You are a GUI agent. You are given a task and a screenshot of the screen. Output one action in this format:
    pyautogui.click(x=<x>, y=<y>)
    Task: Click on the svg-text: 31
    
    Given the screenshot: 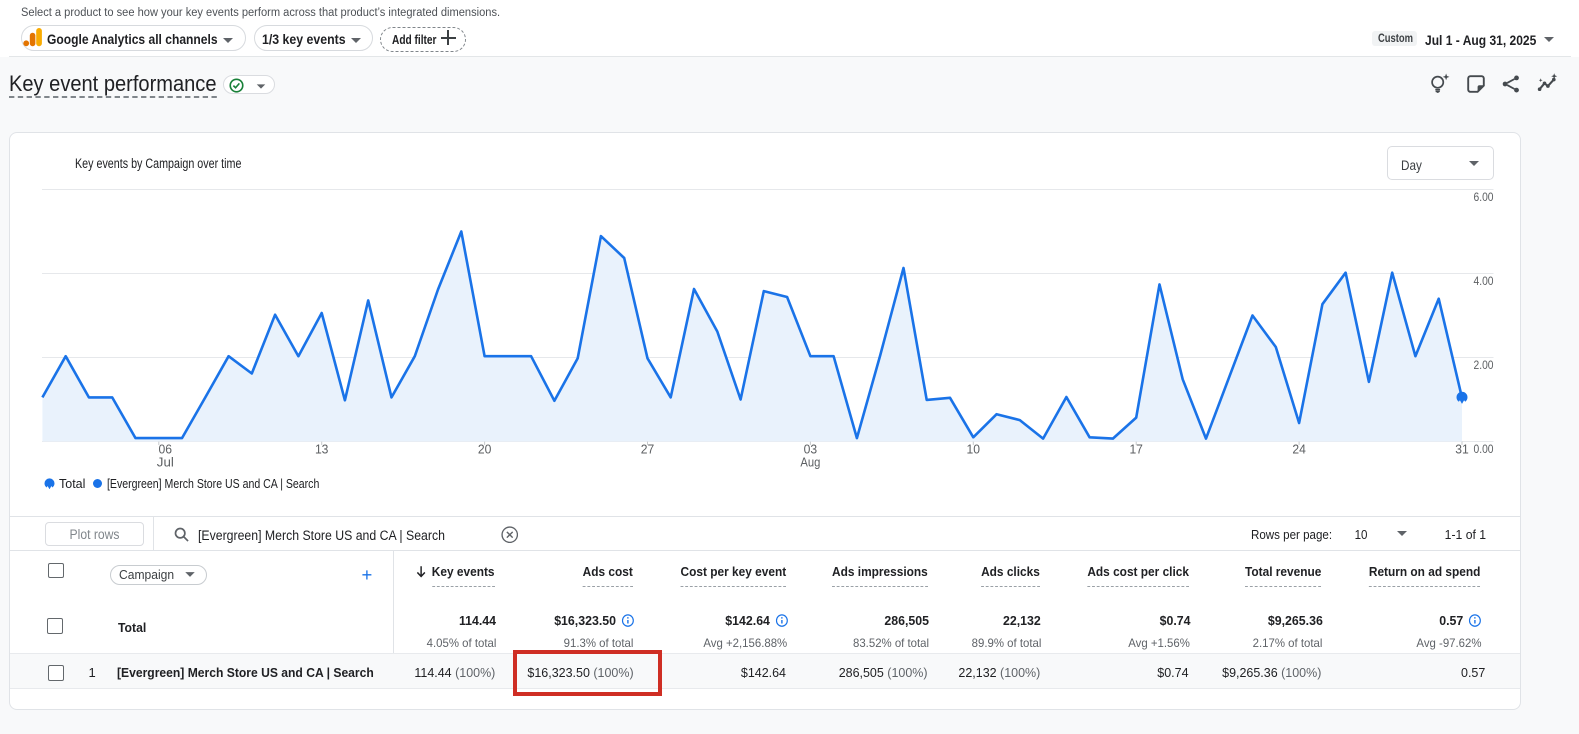 What is the action you would take?
    pyautogui.click(x=1462, y=450)
    